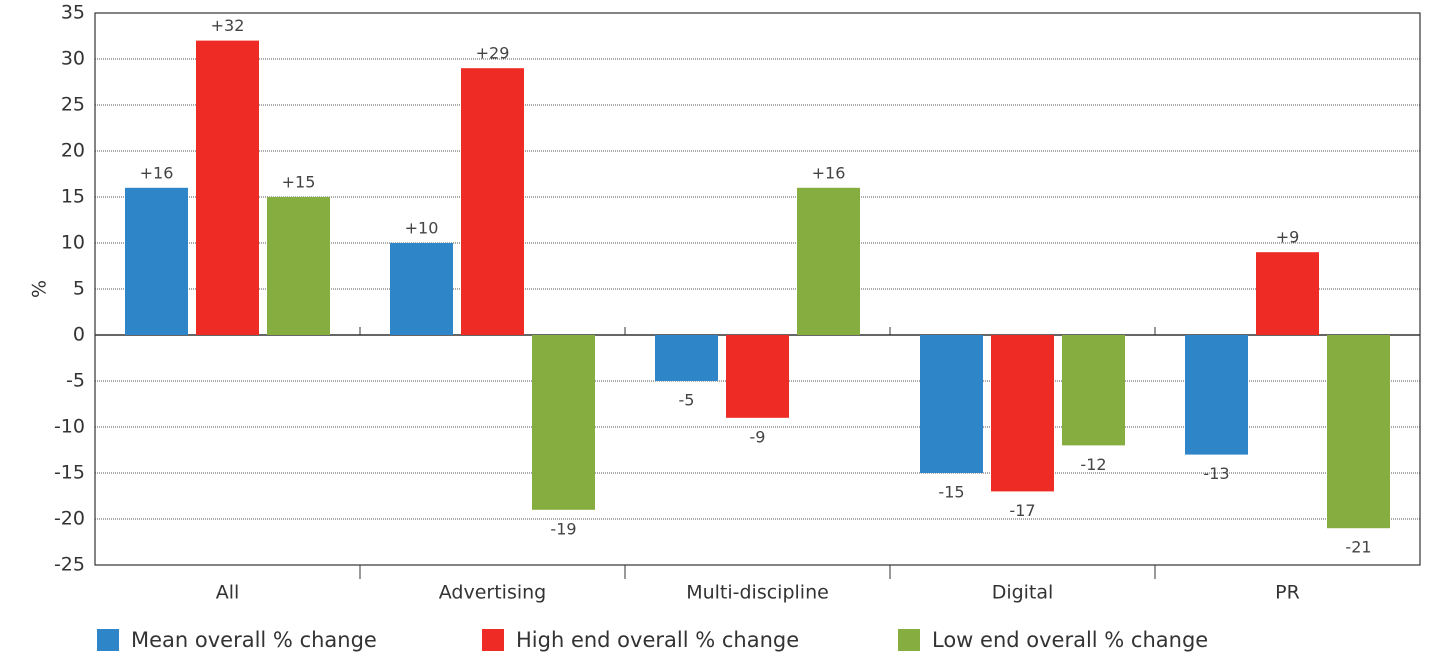 The height and width of the screenshot is (657, 1436). What do you see at coordinates (73, 243) in the screenshot?
I see `y-tick-label: 10` at bounding box center [73, 243].